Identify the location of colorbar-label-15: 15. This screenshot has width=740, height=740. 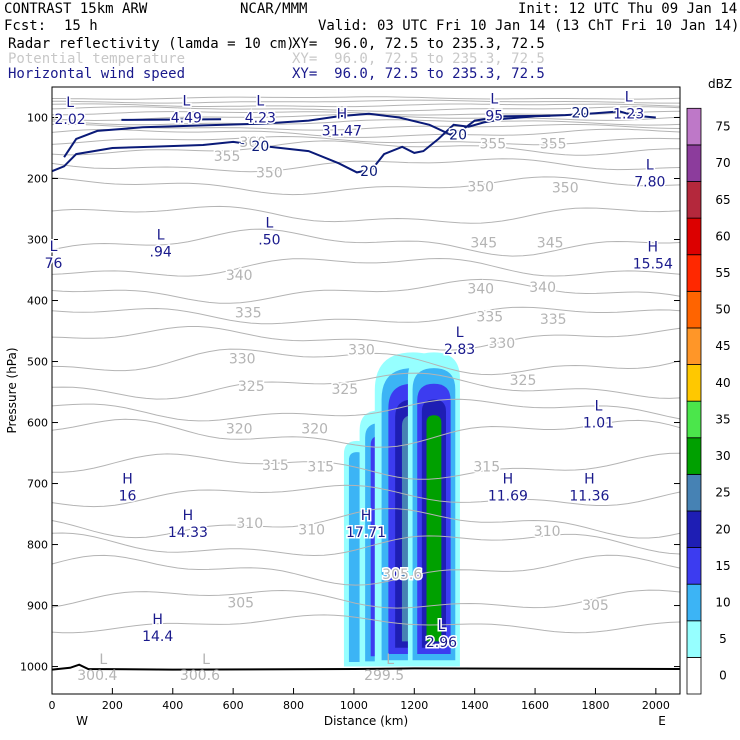
(722, 566).